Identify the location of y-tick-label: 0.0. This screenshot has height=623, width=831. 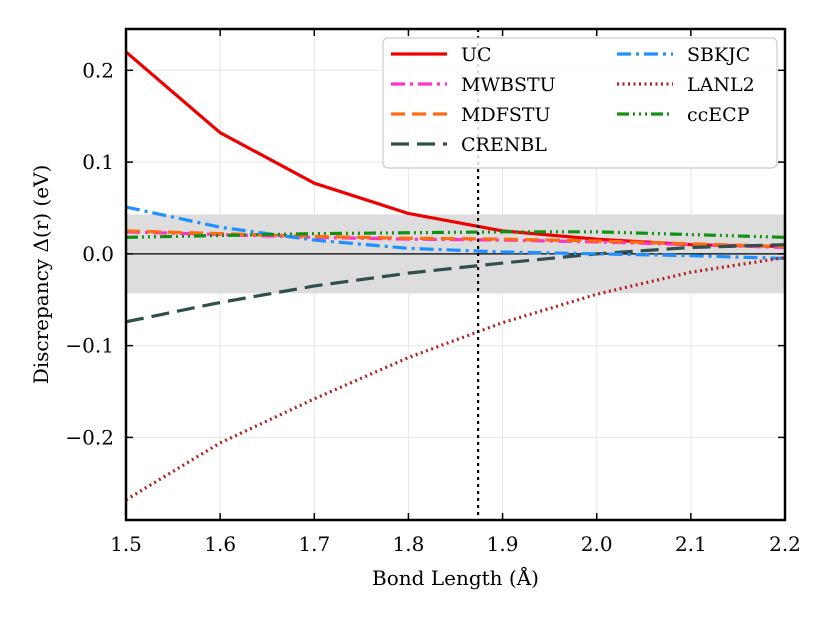
(98, 254).